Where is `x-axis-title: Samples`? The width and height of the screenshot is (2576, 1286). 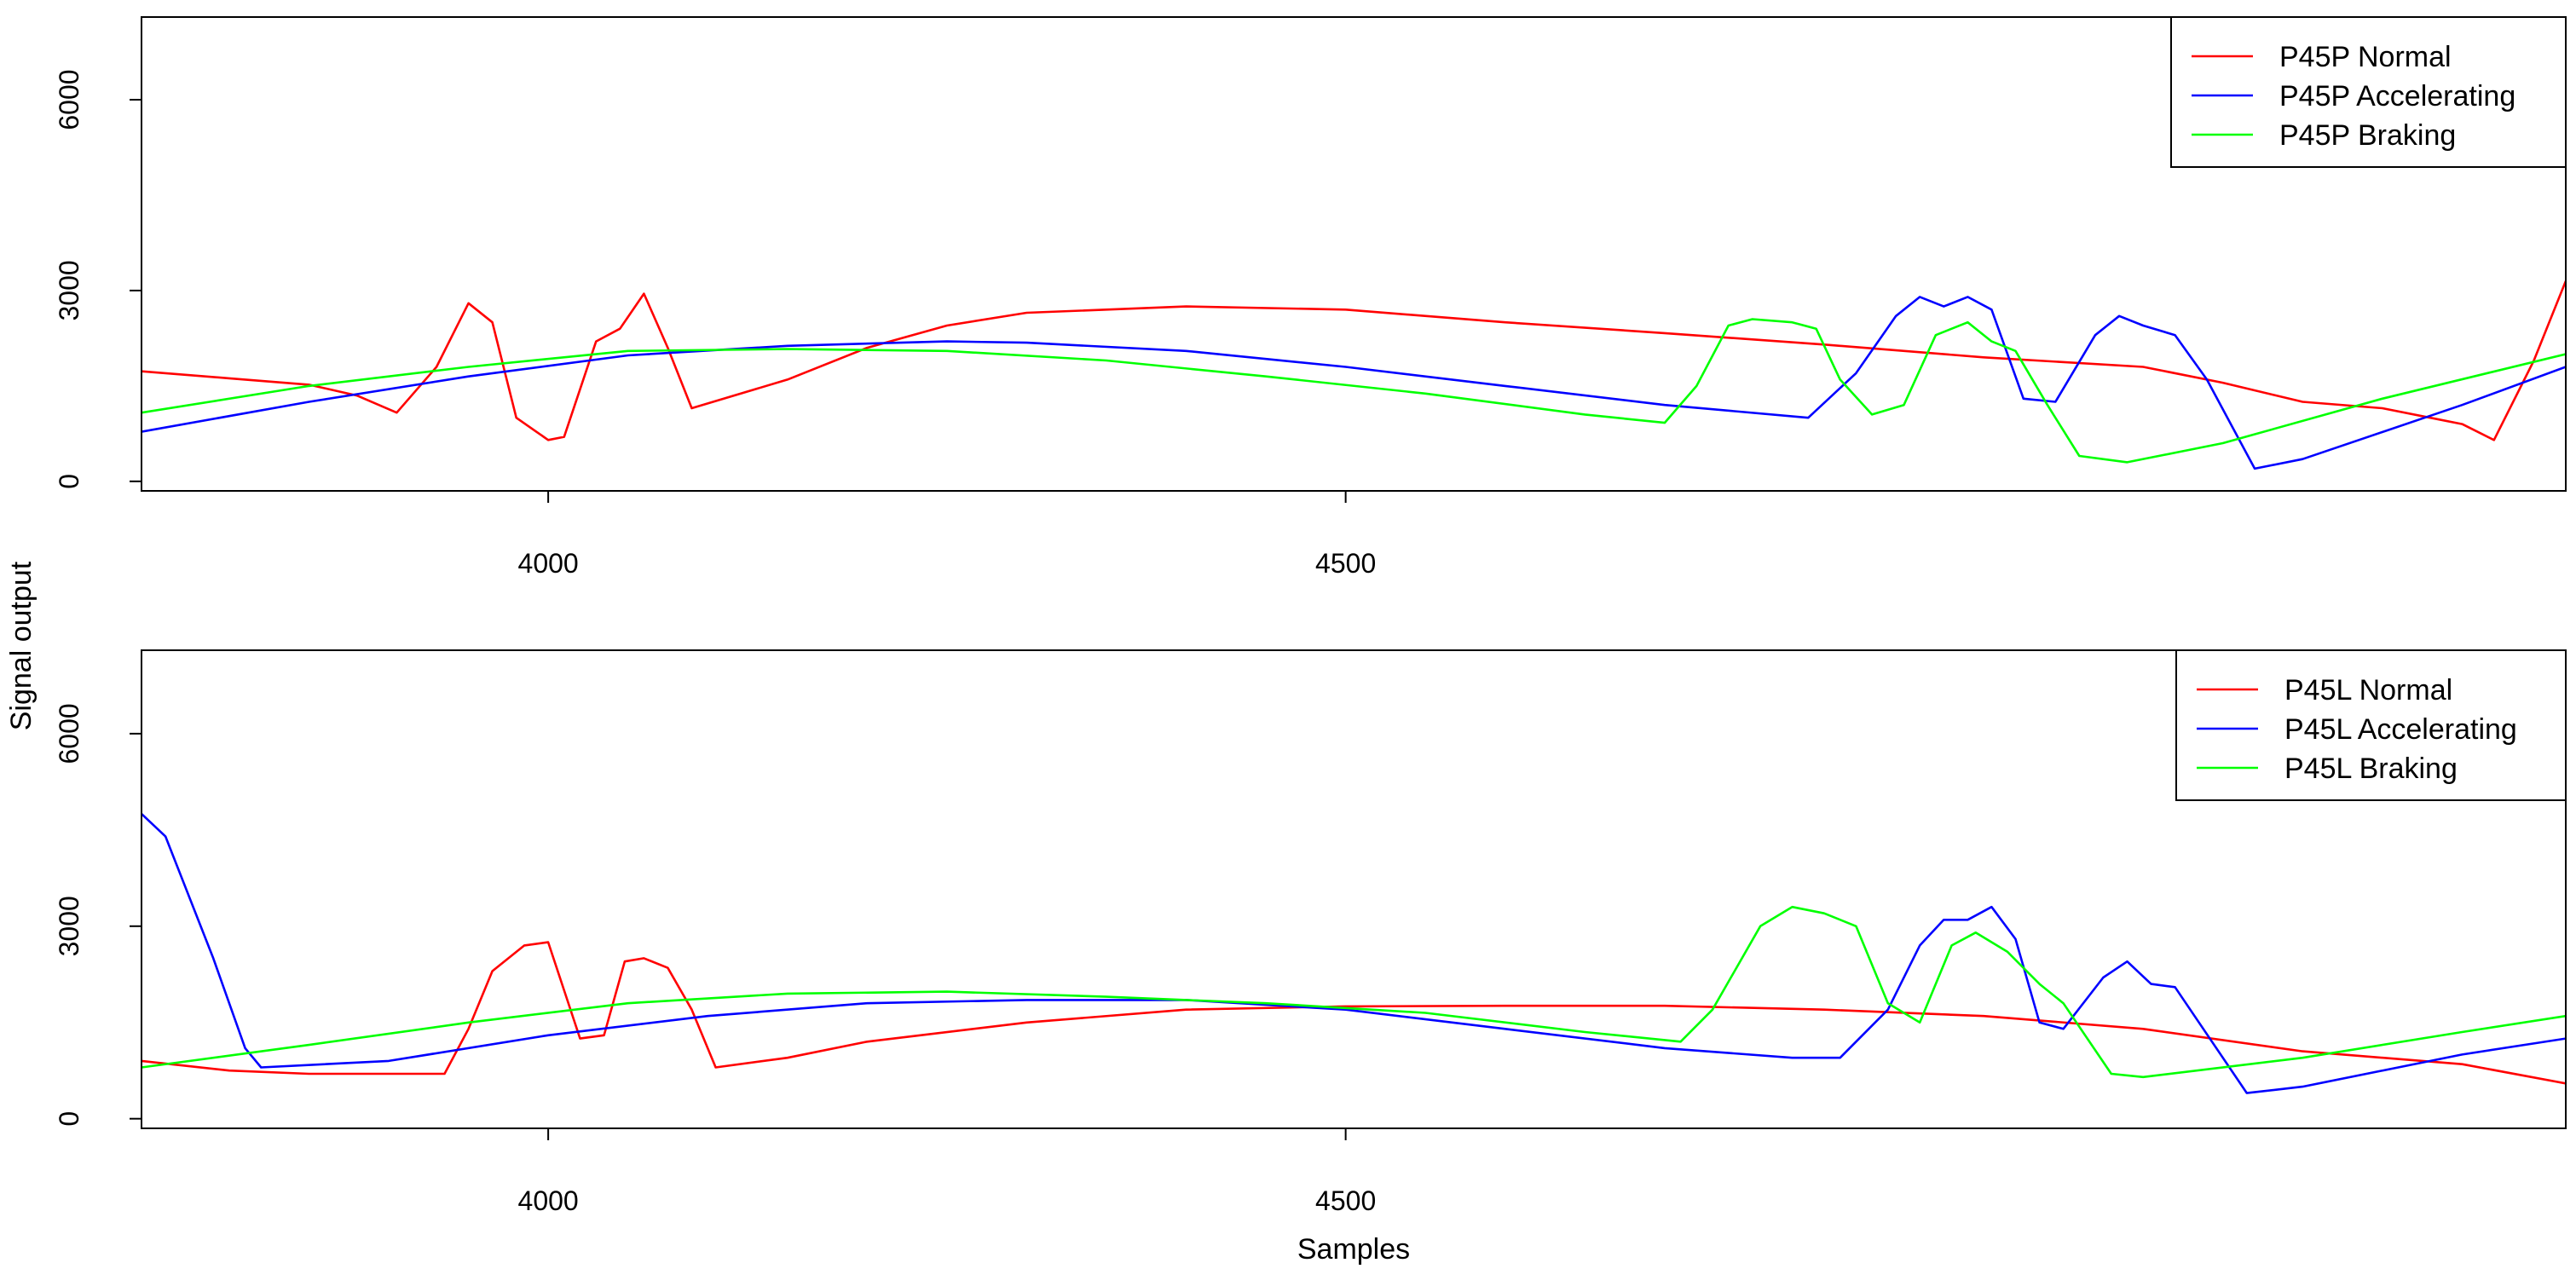
x-axis-title: Samples is located at coordinates (1353, 1249).